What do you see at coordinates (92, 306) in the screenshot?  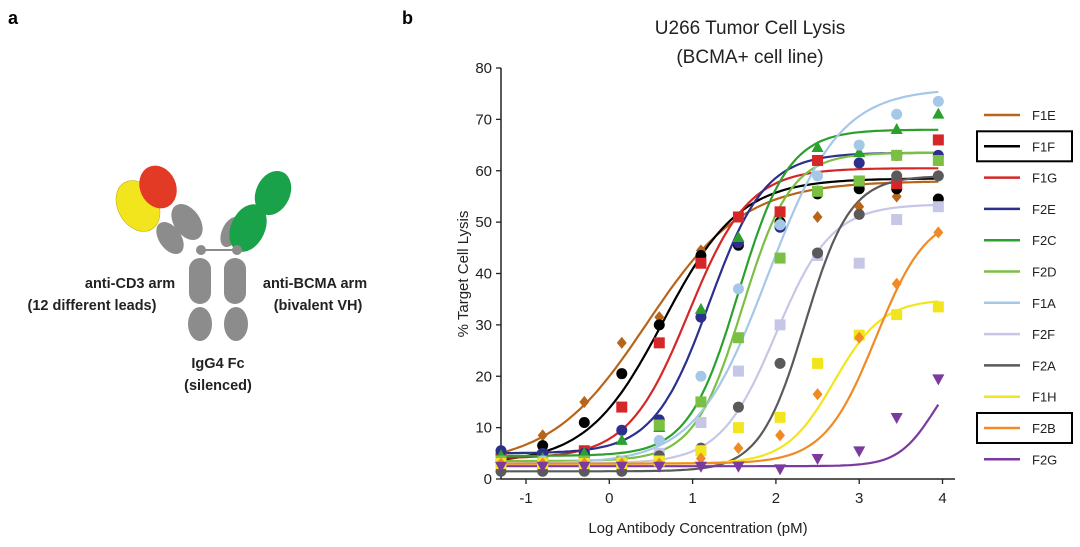 I see `cd3-arm-sublabel: (12 different leads)` at bounding box center [92, 306].